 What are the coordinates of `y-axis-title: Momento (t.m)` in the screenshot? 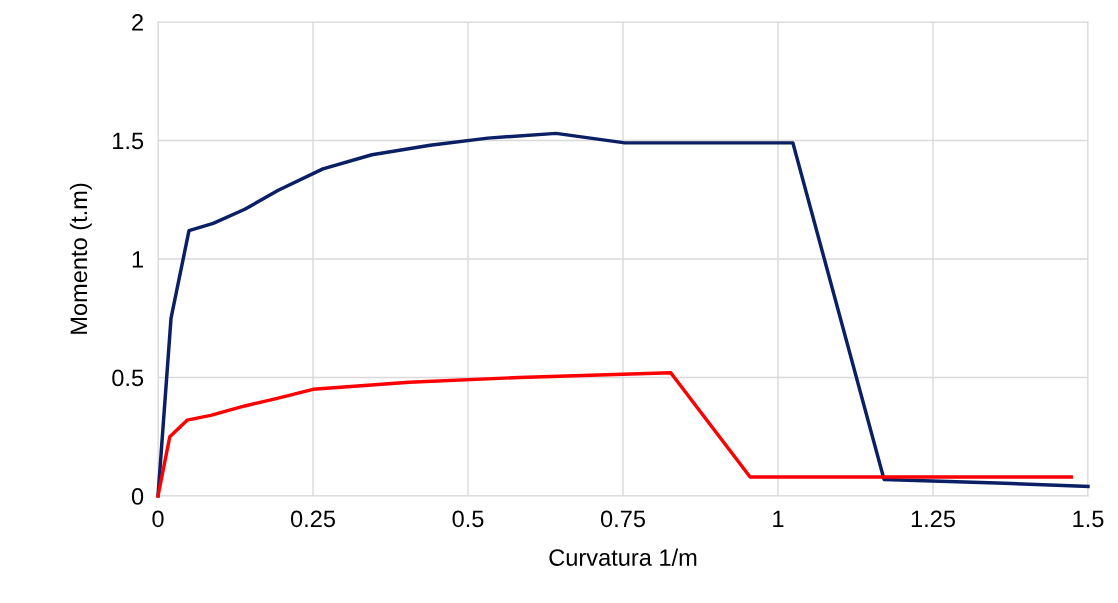 It's located at (80, 258).